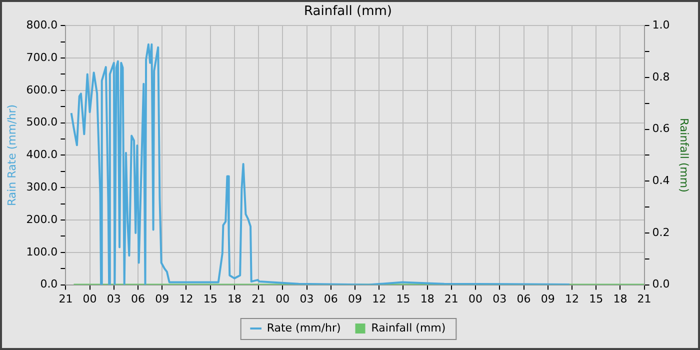  Describe the element at coordinates (11, 155) in the screenshot. I see `y-axis-title: Rain Rate (mm/hr)` at that location.